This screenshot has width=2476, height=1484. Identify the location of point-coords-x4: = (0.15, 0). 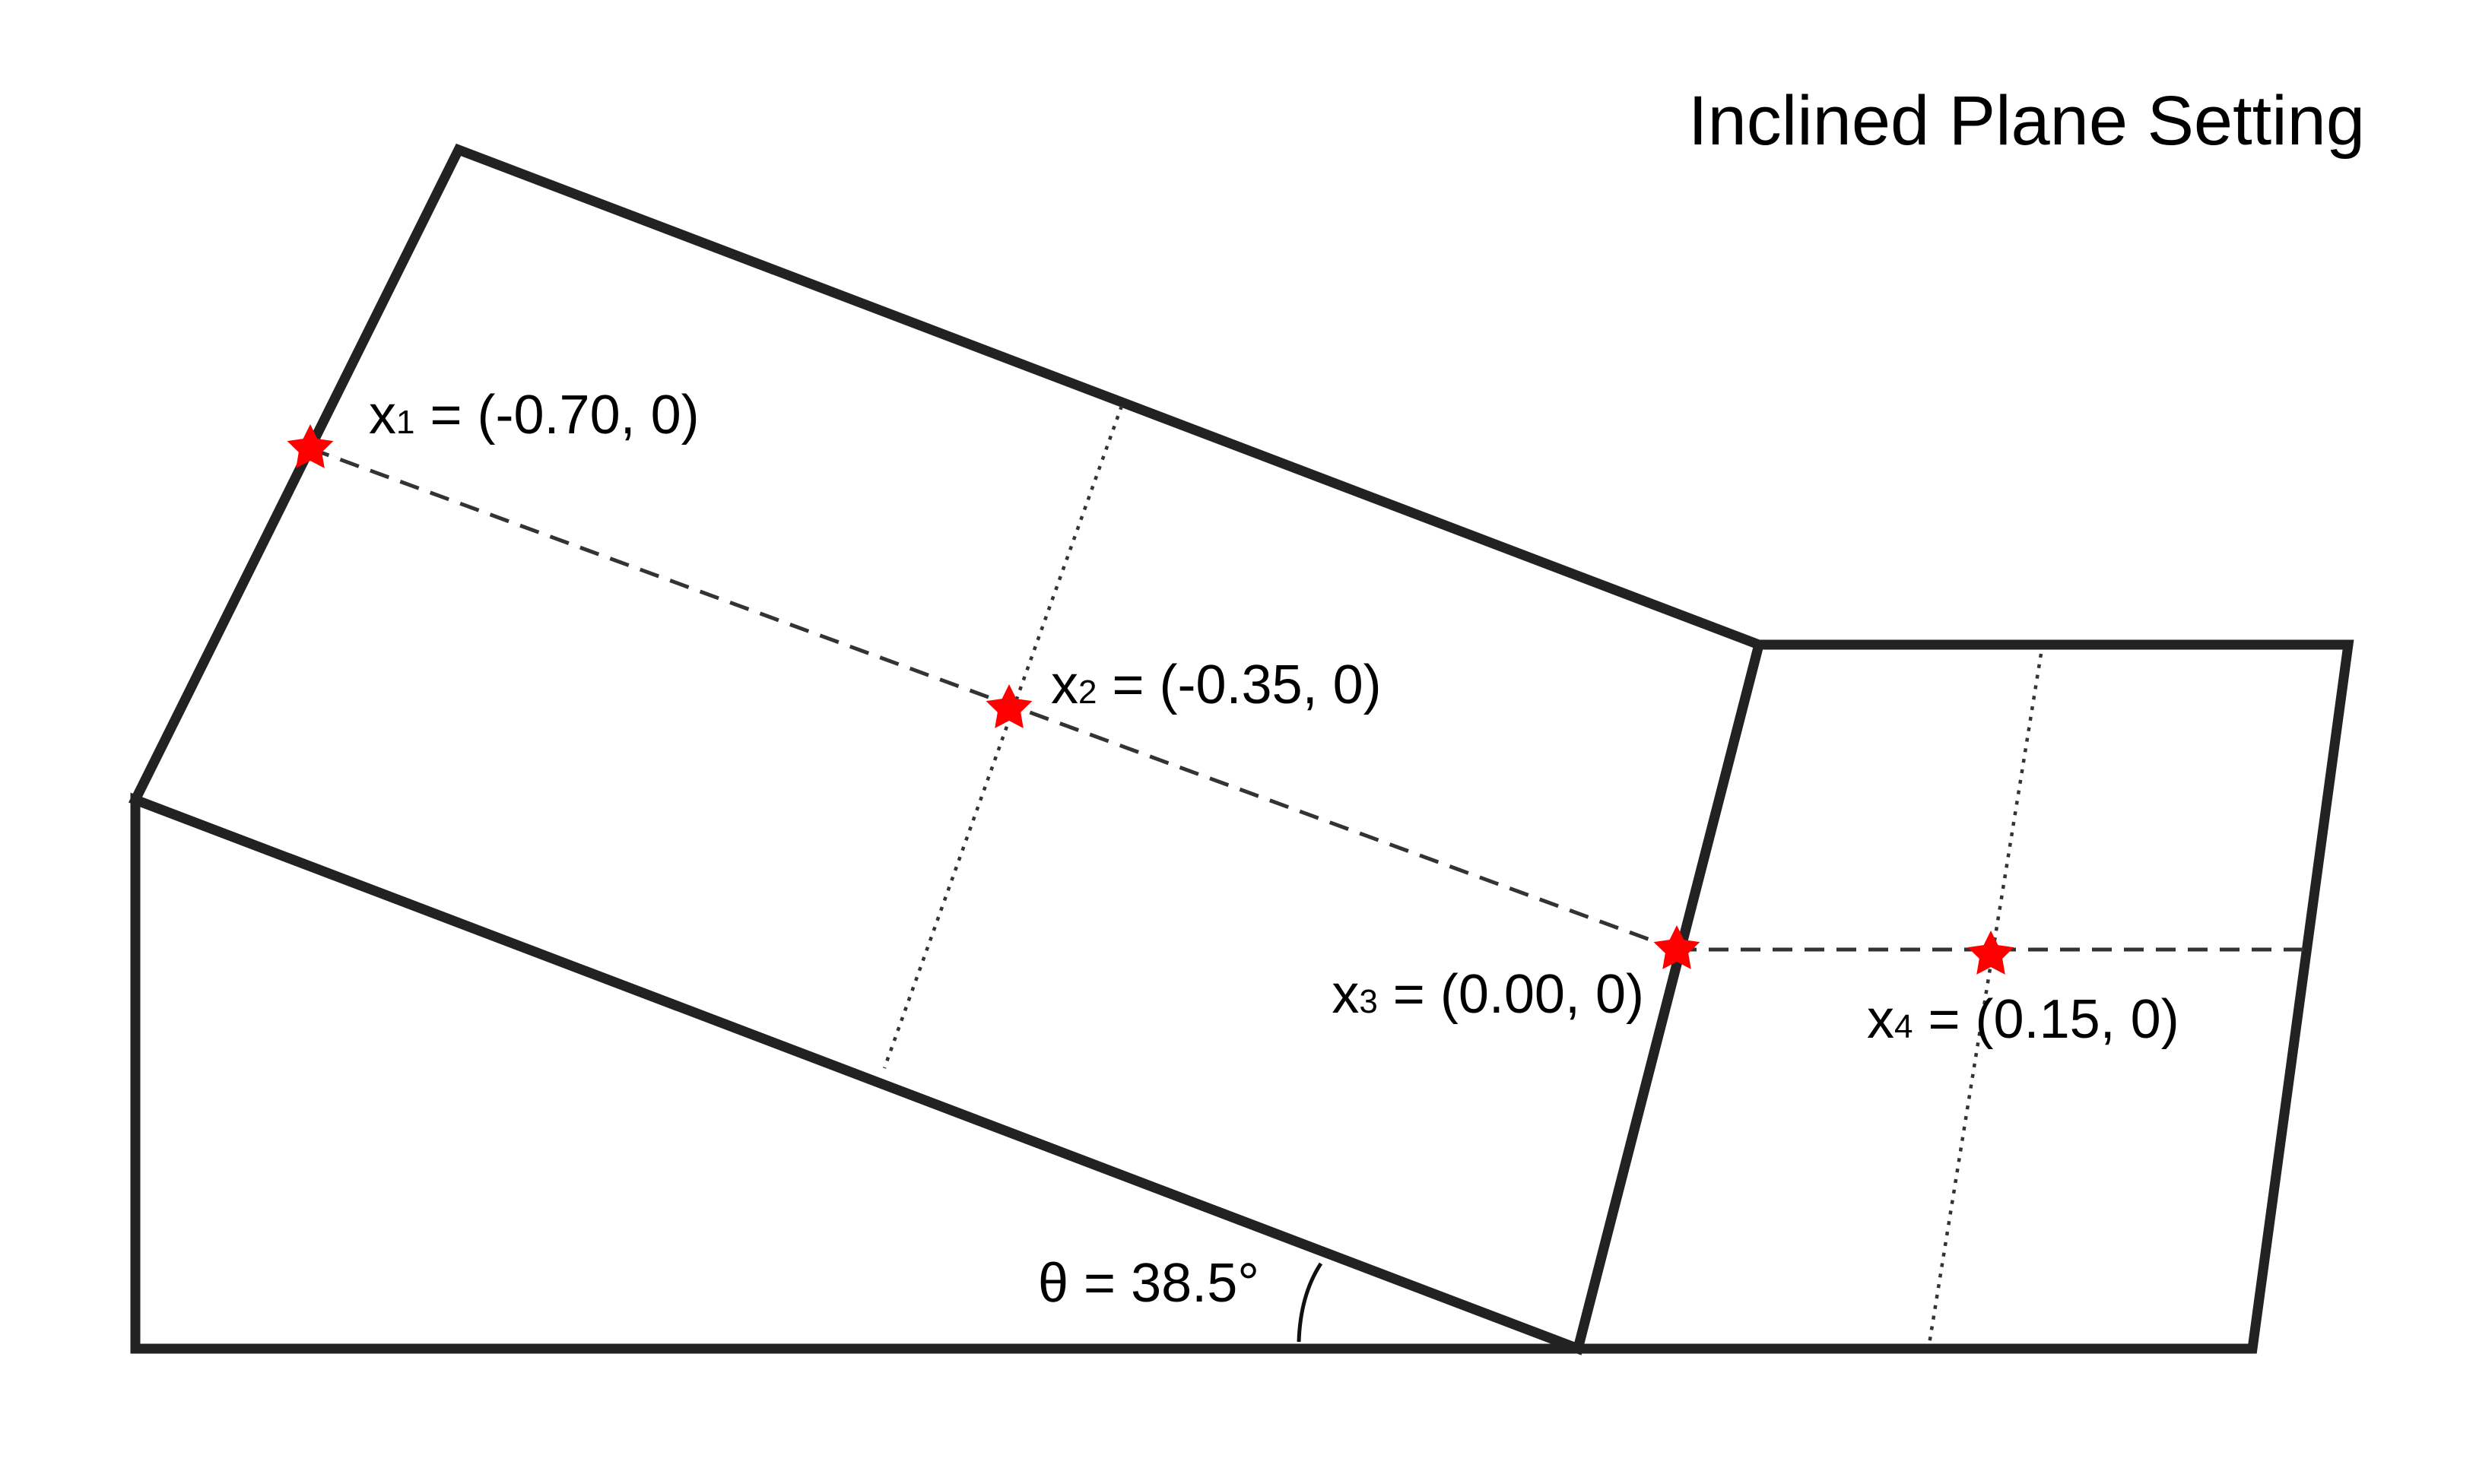
(2046, 1019).